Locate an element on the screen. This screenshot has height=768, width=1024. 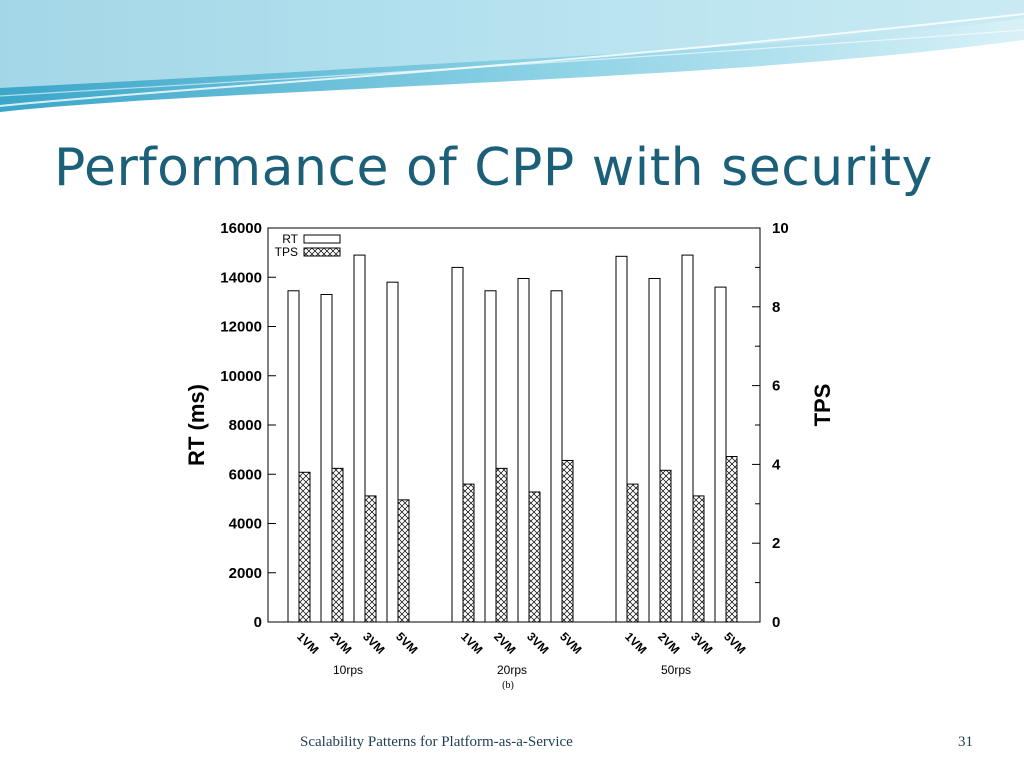
y-tick-label: 16000 is located at coordinates (241, 228).